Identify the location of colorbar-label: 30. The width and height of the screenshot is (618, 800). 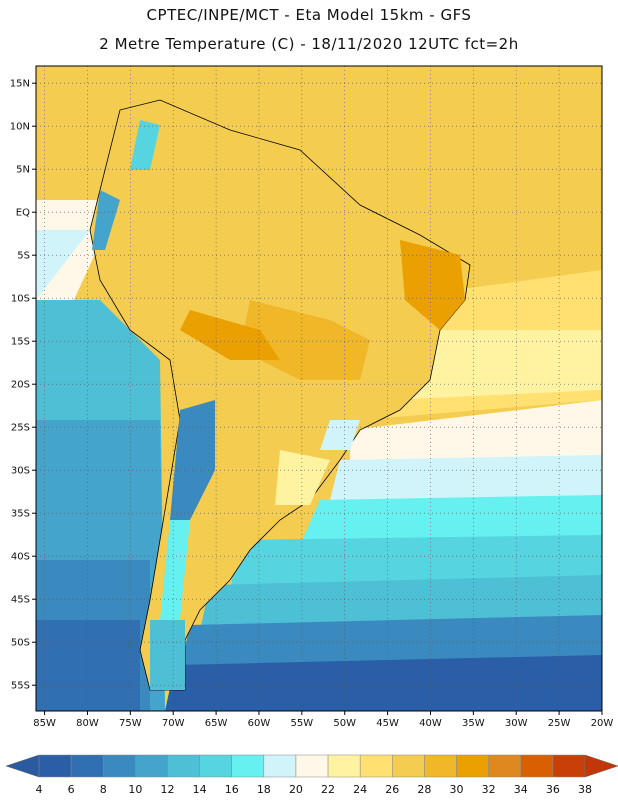
(457, 789).